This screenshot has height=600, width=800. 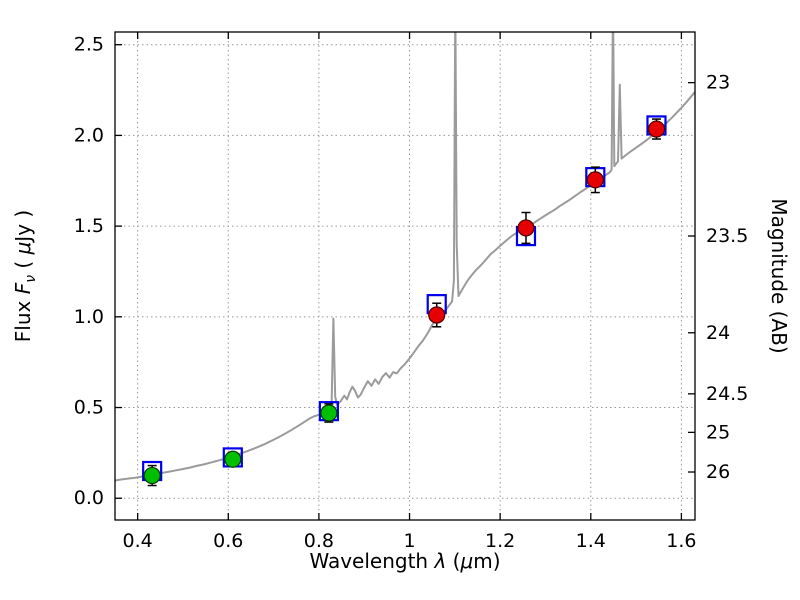 I want to click on flux-tick-label: 2.0, so click(x=89, y=135).